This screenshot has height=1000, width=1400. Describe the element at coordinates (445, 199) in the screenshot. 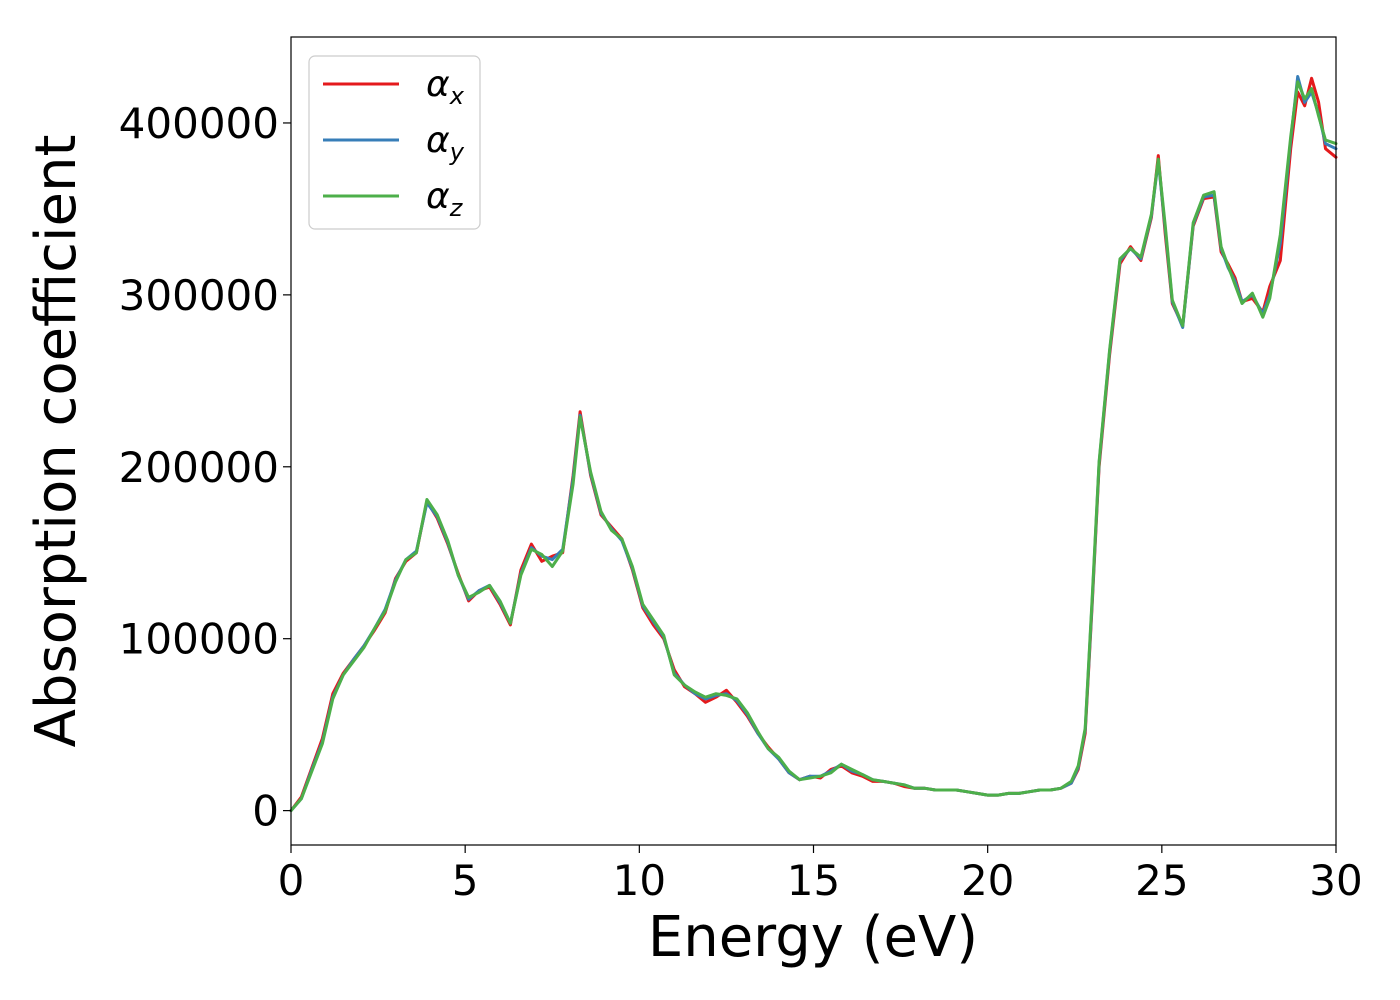

I see `legend-label-3: αz` at that location.